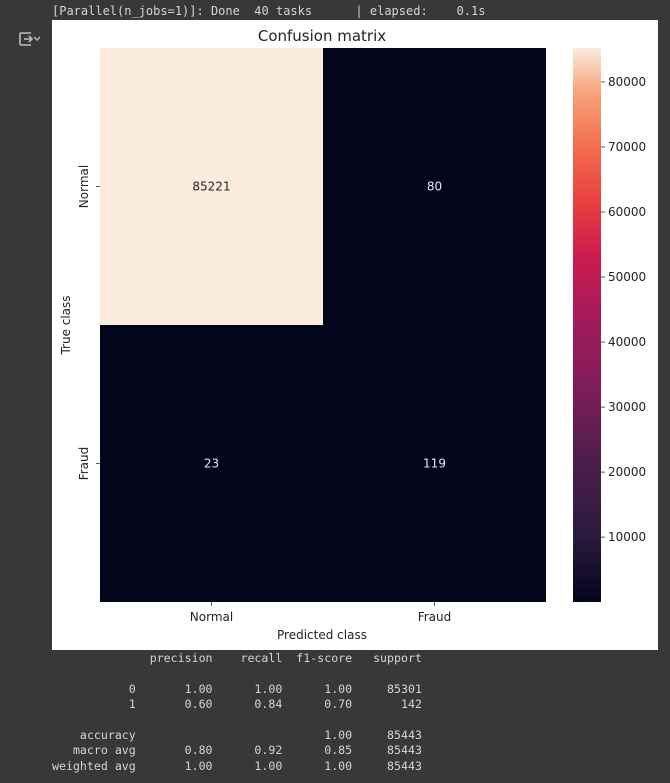  Describe the element at coordinates (320, 613) in the screenshot. I see `x-axis-ticks: Normal Fraud` at that location.